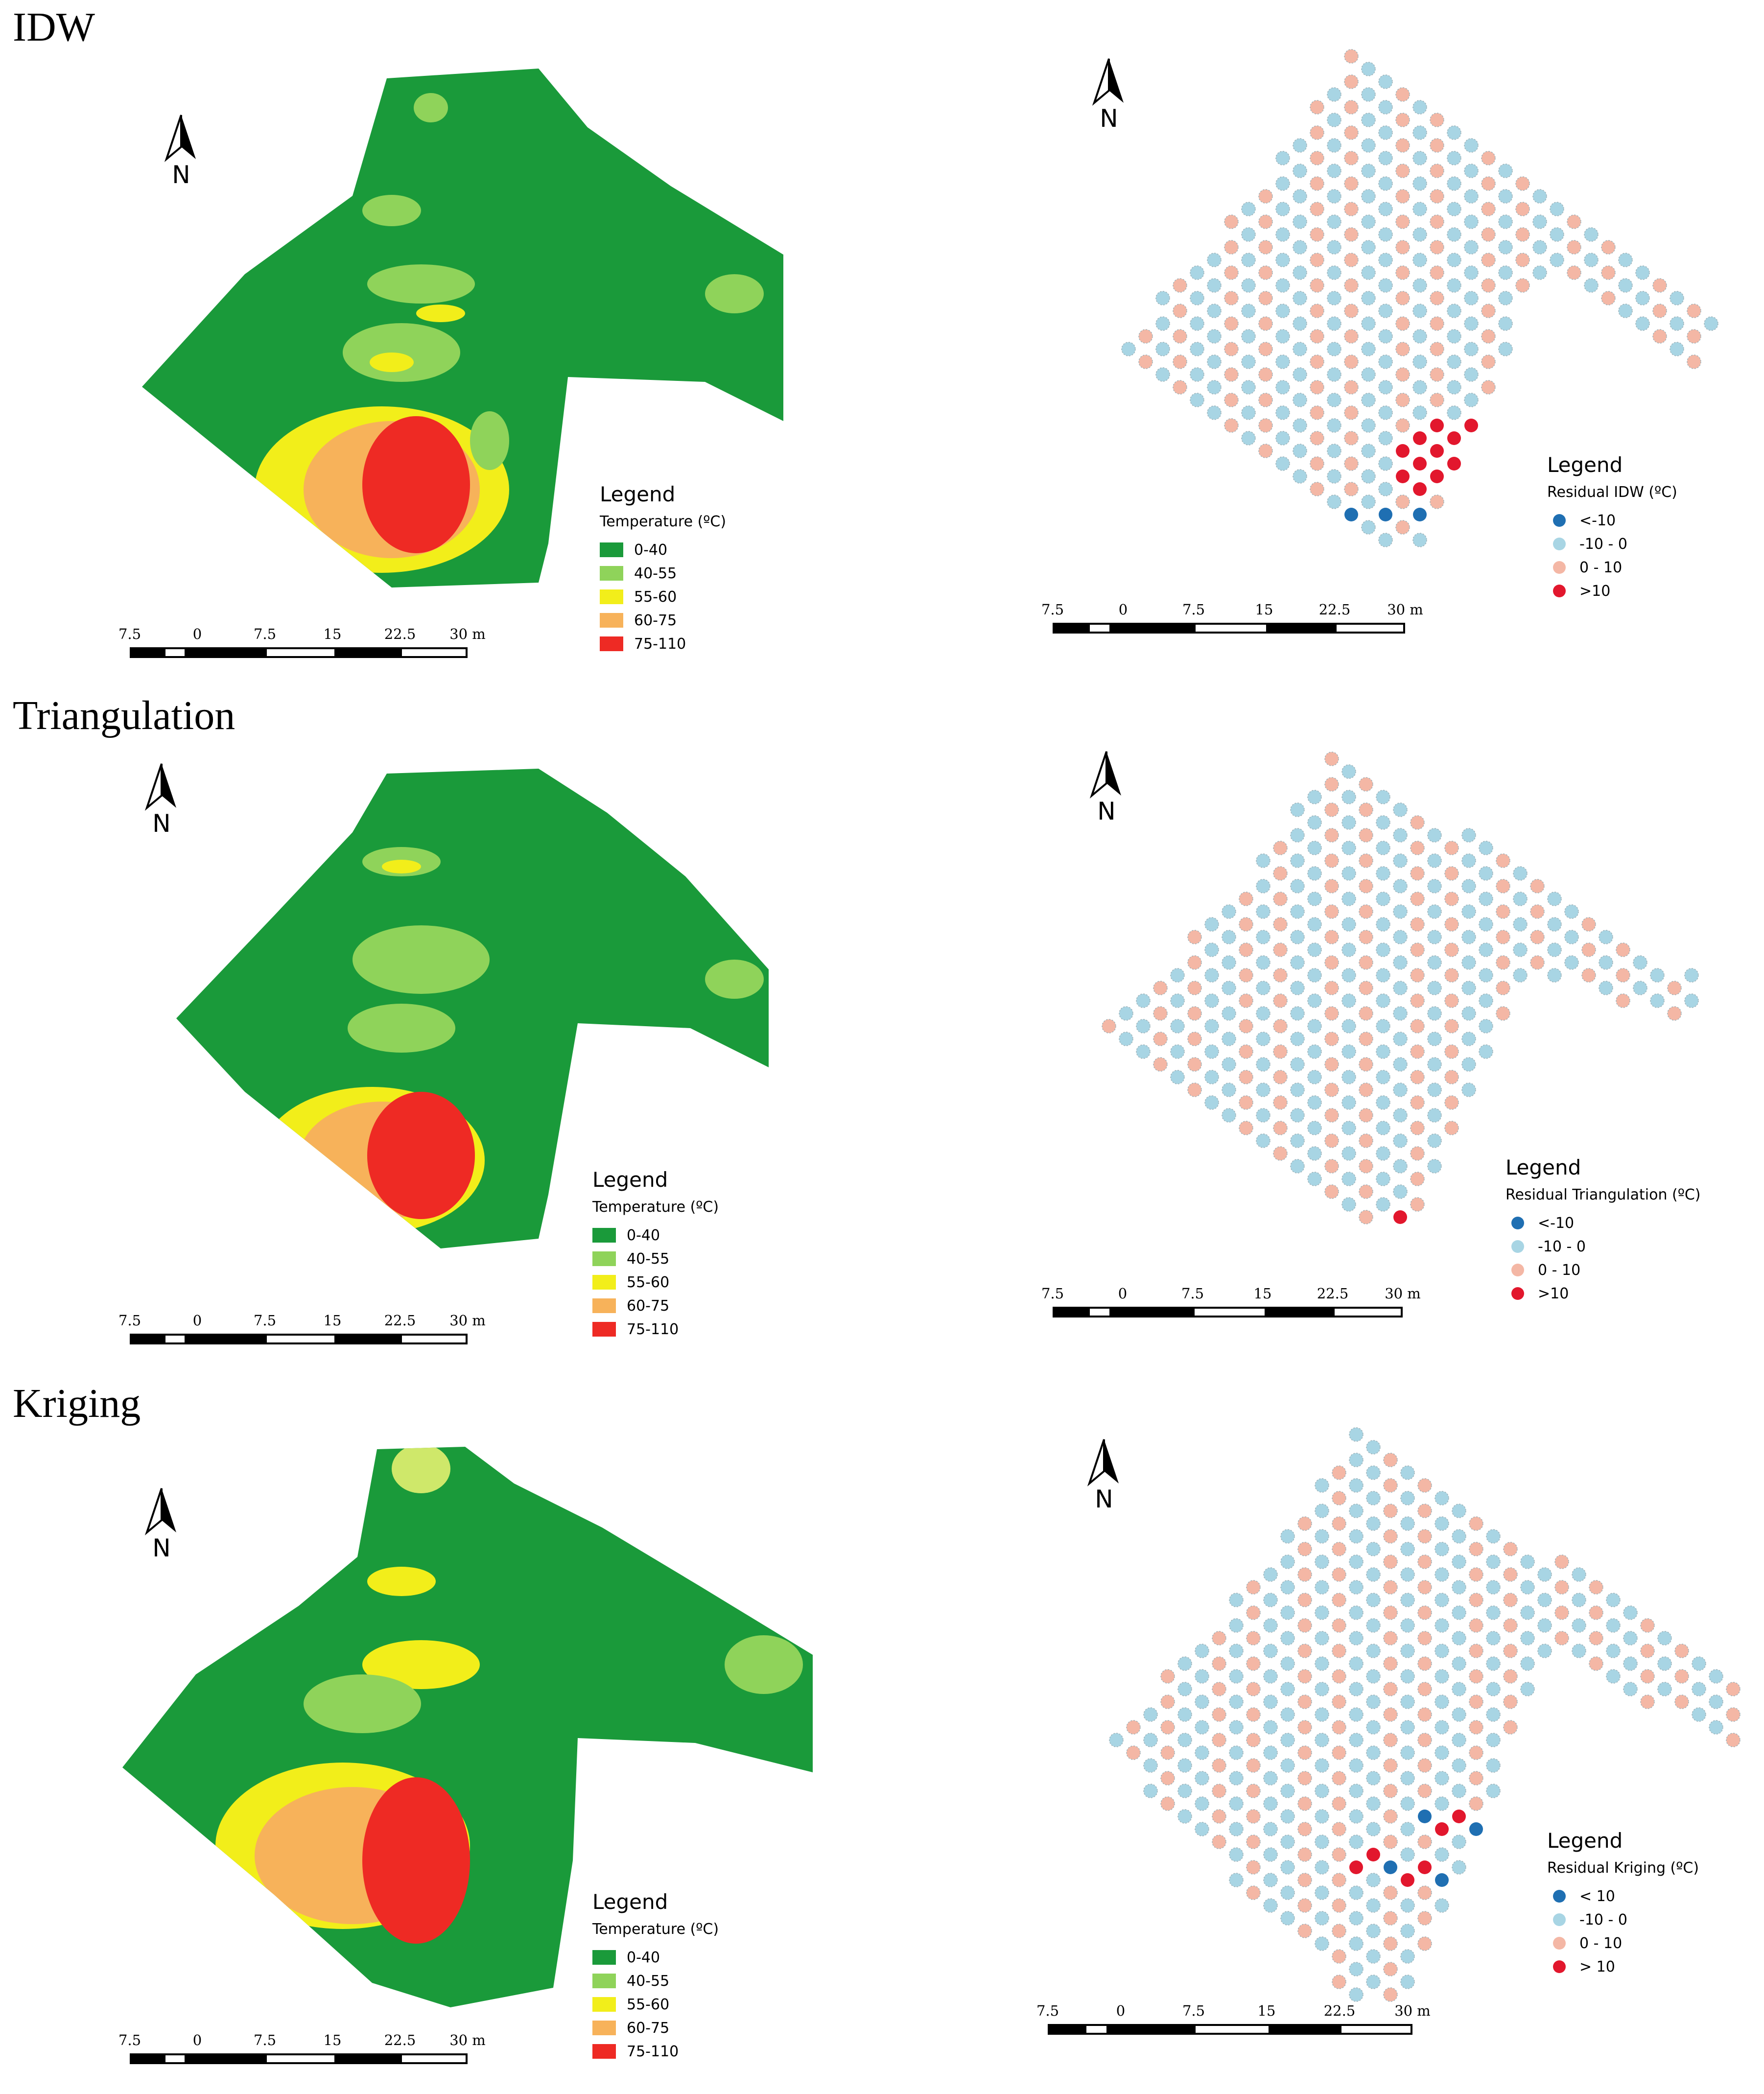 The image size is (1764, 2094). Describe the element at coordinates (333, 634) in the screenshot. I see `scale-tick-label: 15` at that location.